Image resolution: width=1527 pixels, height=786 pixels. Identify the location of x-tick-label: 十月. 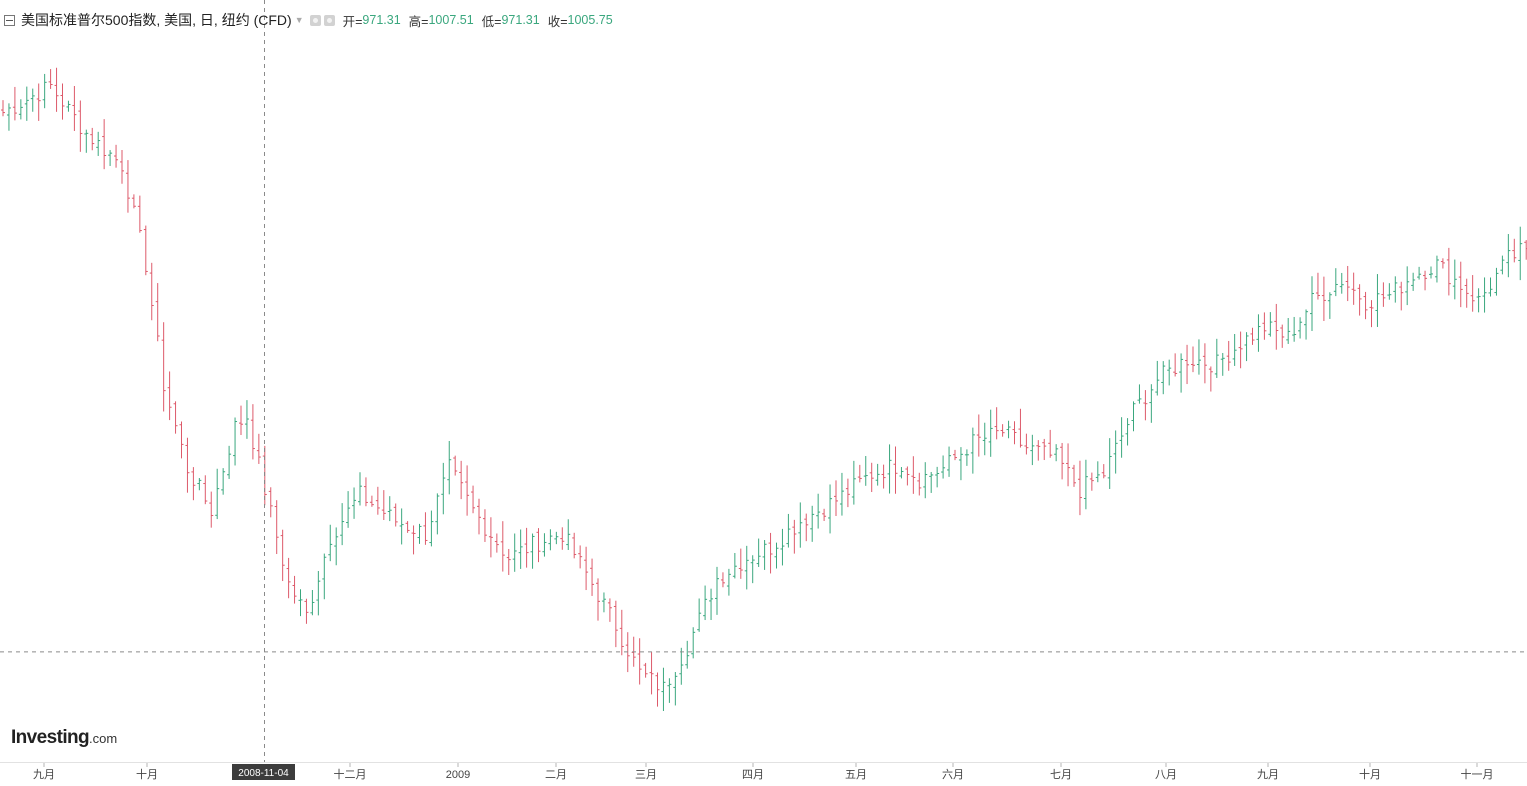
(1370, 774).